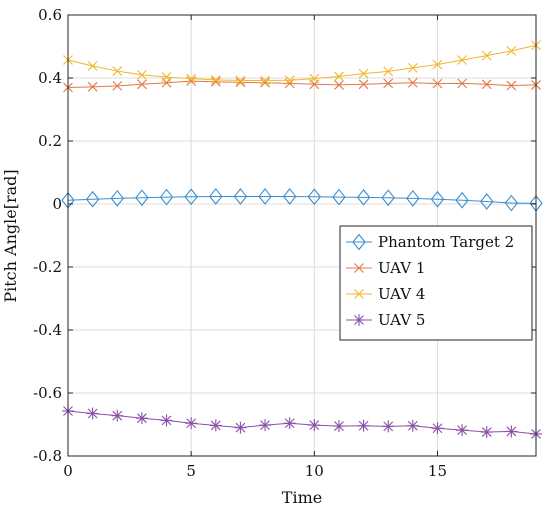  What do you see at coordinates (10, 235) in the screenshot?
I see `y-axis-title: Pitch Angle[rad]` at bounding box center [10, 235].